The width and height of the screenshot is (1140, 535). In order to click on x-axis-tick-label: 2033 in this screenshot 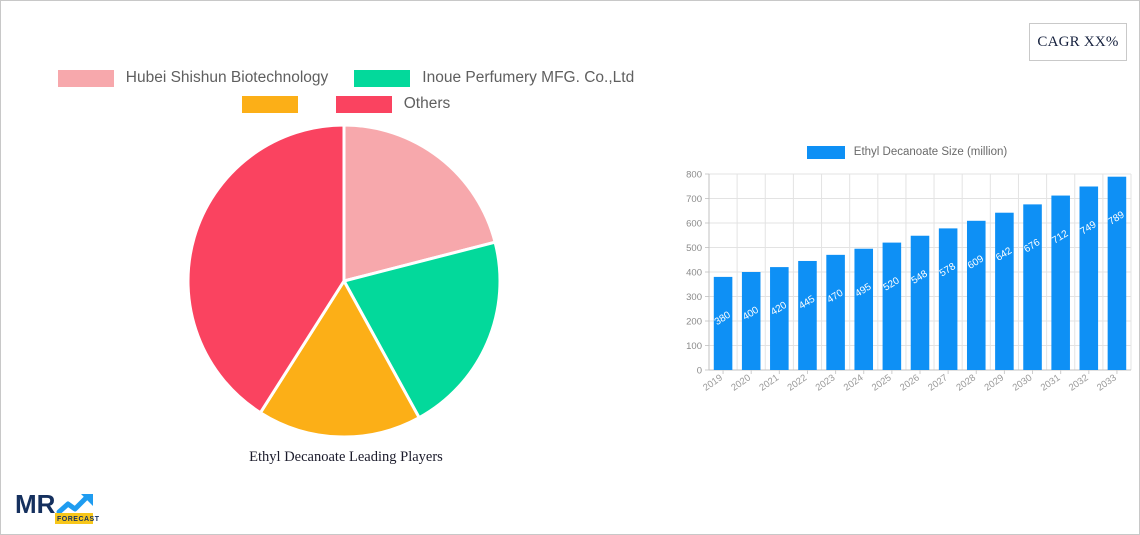, I will do `click(1107, 382)`.